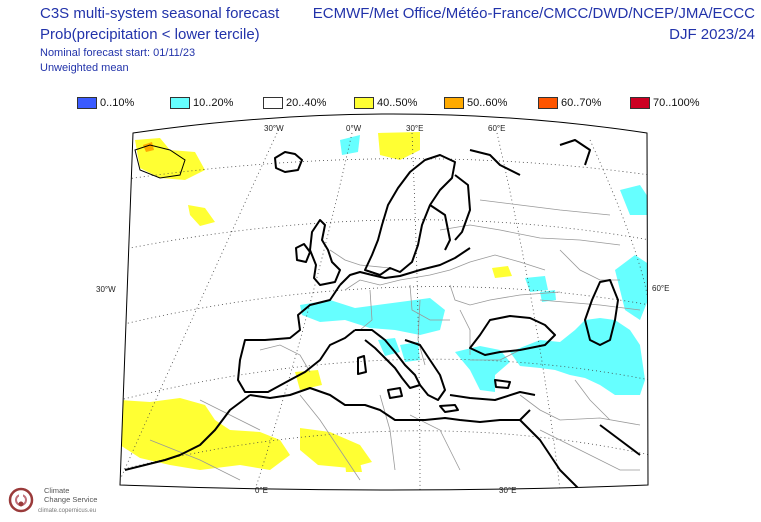 The width and height of the screenshot is (761, 522). Describe the element at coordinates (84, 68) in the screenshot. I see `weighting-label: Unweighted mean` at that location.